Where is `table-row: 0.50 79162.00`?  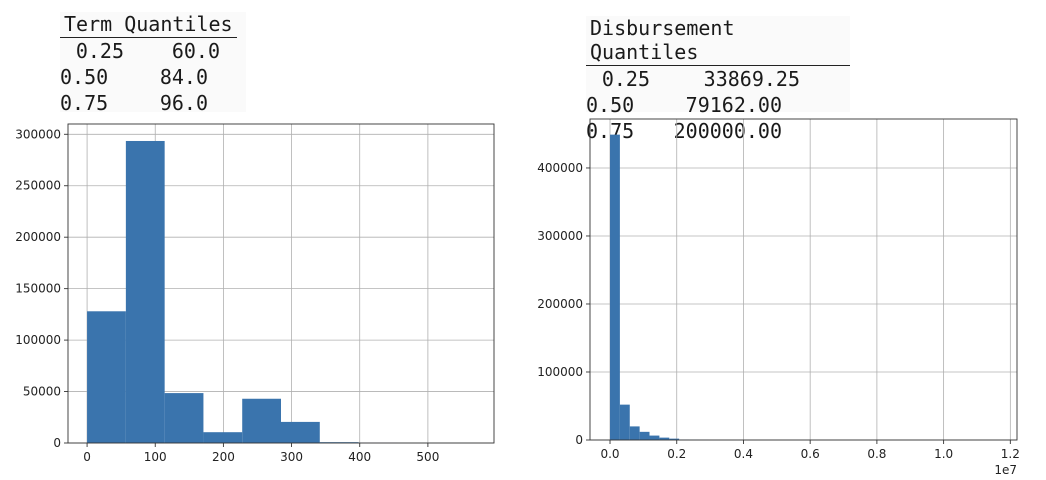
table-row: 0.50 79162.00 is located at coordinates (718, 105).